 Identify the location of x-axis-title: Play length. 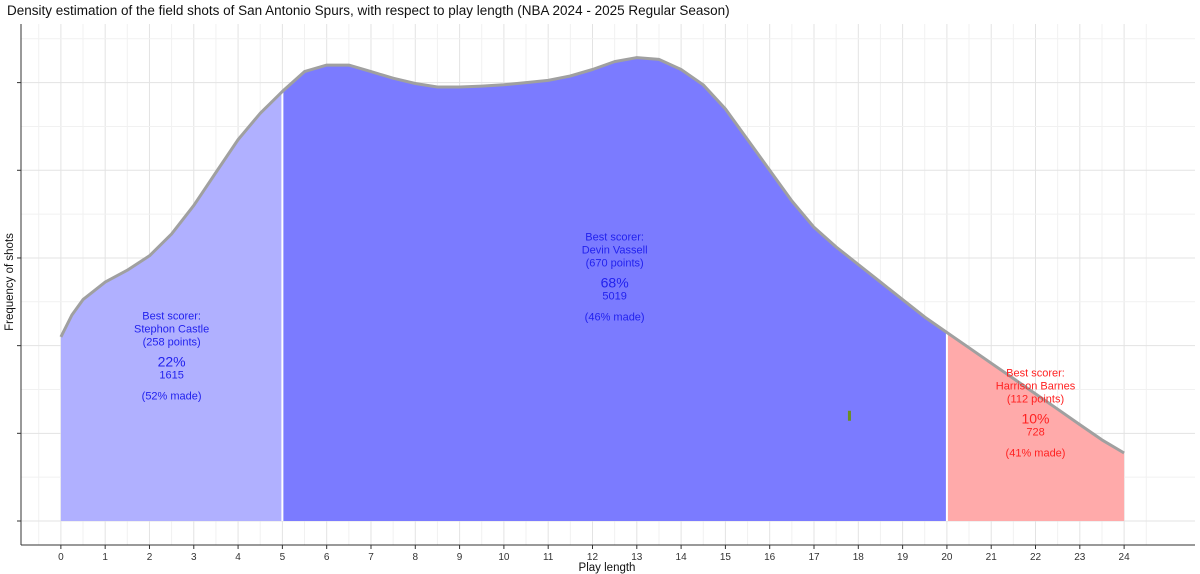
(607, 568).